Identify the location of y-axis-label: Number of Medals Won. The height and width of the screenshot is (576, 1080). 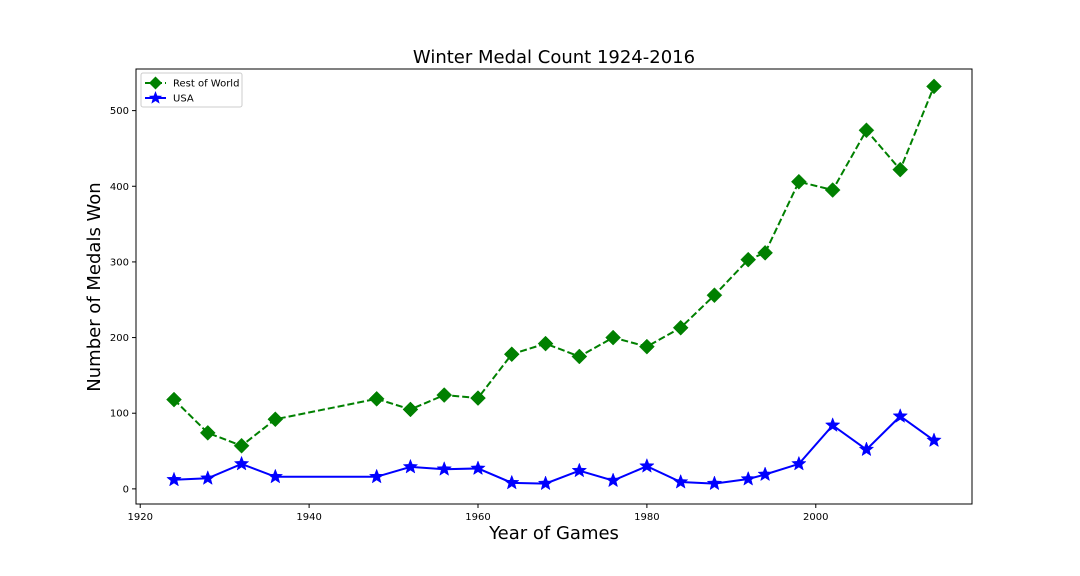
(94, 286).